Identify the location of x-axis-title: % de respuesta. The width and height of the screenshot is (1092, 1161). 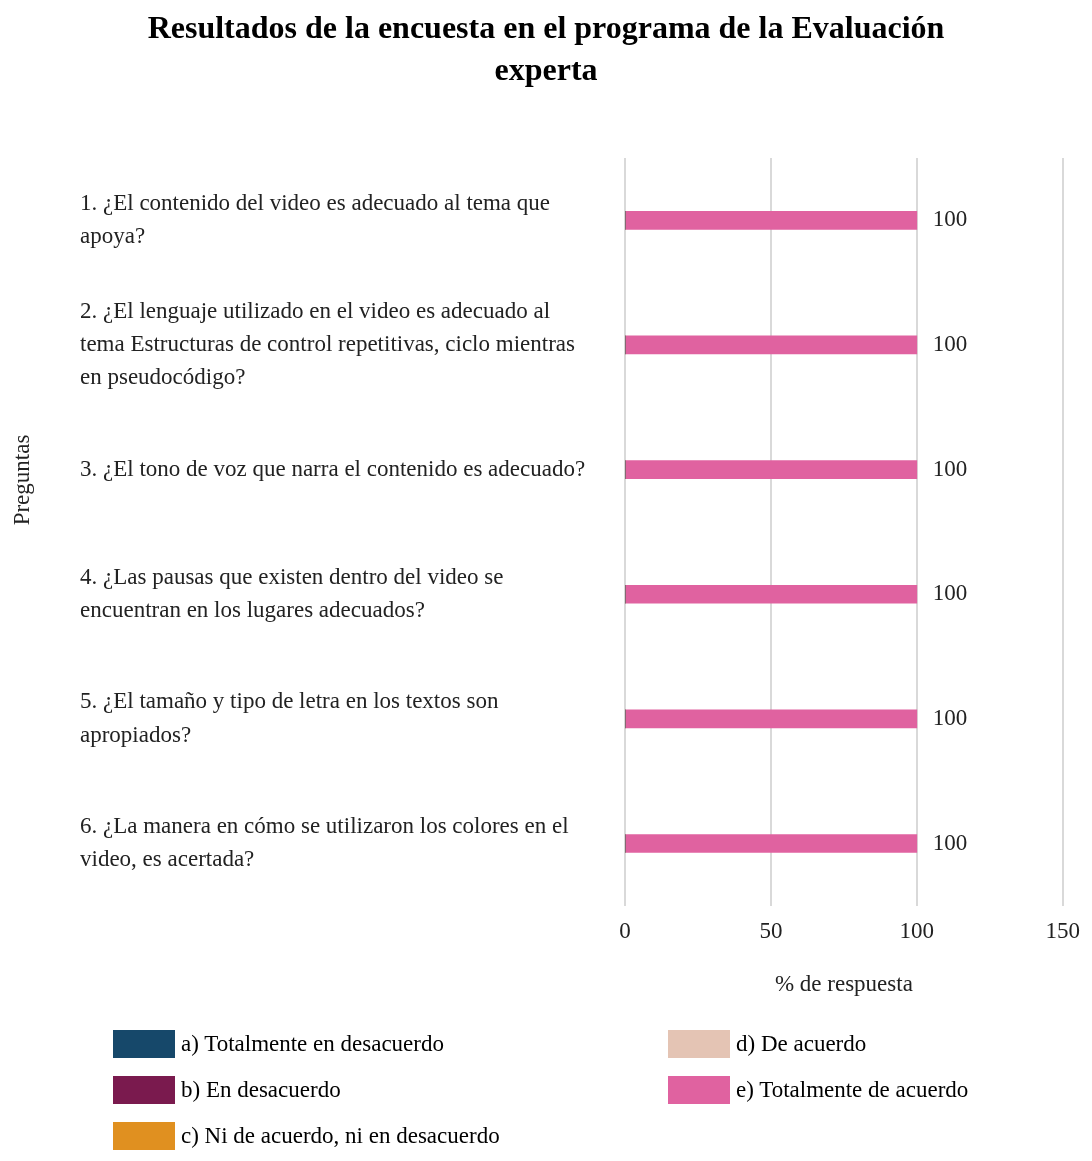
(843, 984).